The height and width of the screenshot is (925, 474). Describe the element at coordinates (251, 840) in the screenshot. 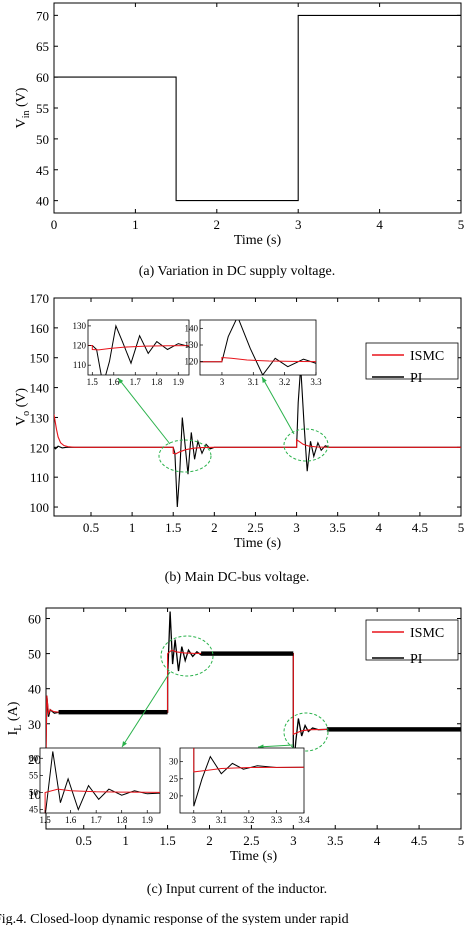

I see `x-tick-label: 2.5` at that location.